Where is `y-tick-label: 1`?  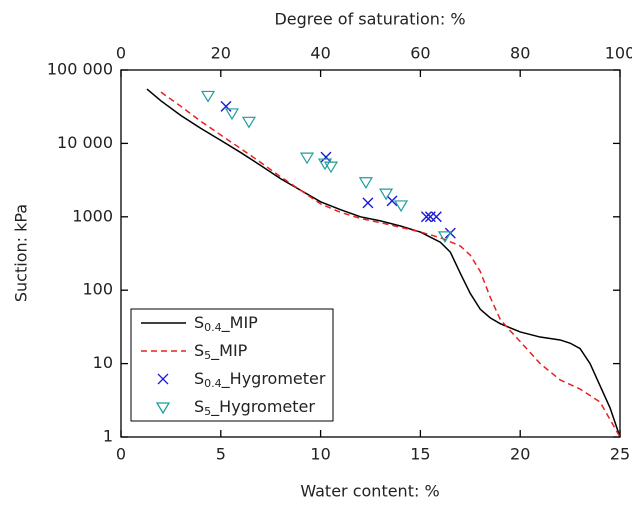 y-tick-label: 1 is located at coordinates (108, 436).